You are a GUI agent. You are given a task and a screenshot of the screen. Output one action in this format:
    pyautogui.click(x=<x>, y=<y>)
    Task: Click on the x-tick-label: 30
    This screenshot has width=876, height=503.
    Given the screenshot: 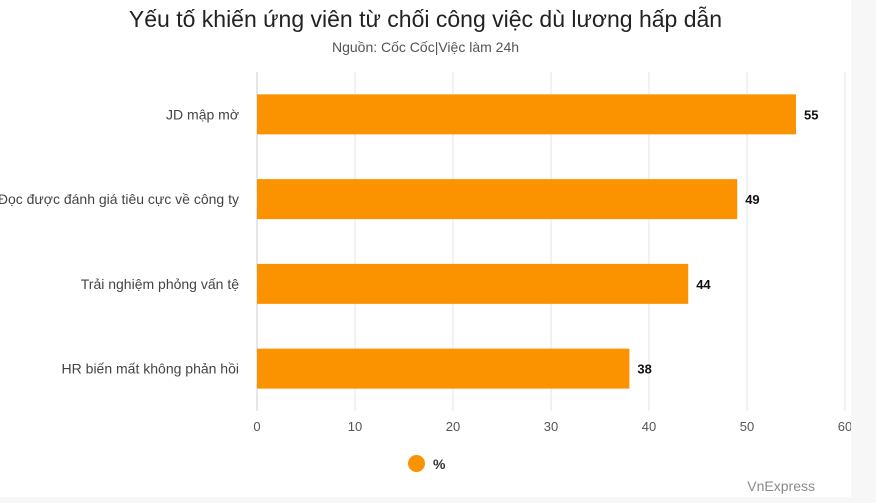 What is the action you would take?
    pyautogui.click(x=551, y=426)
    